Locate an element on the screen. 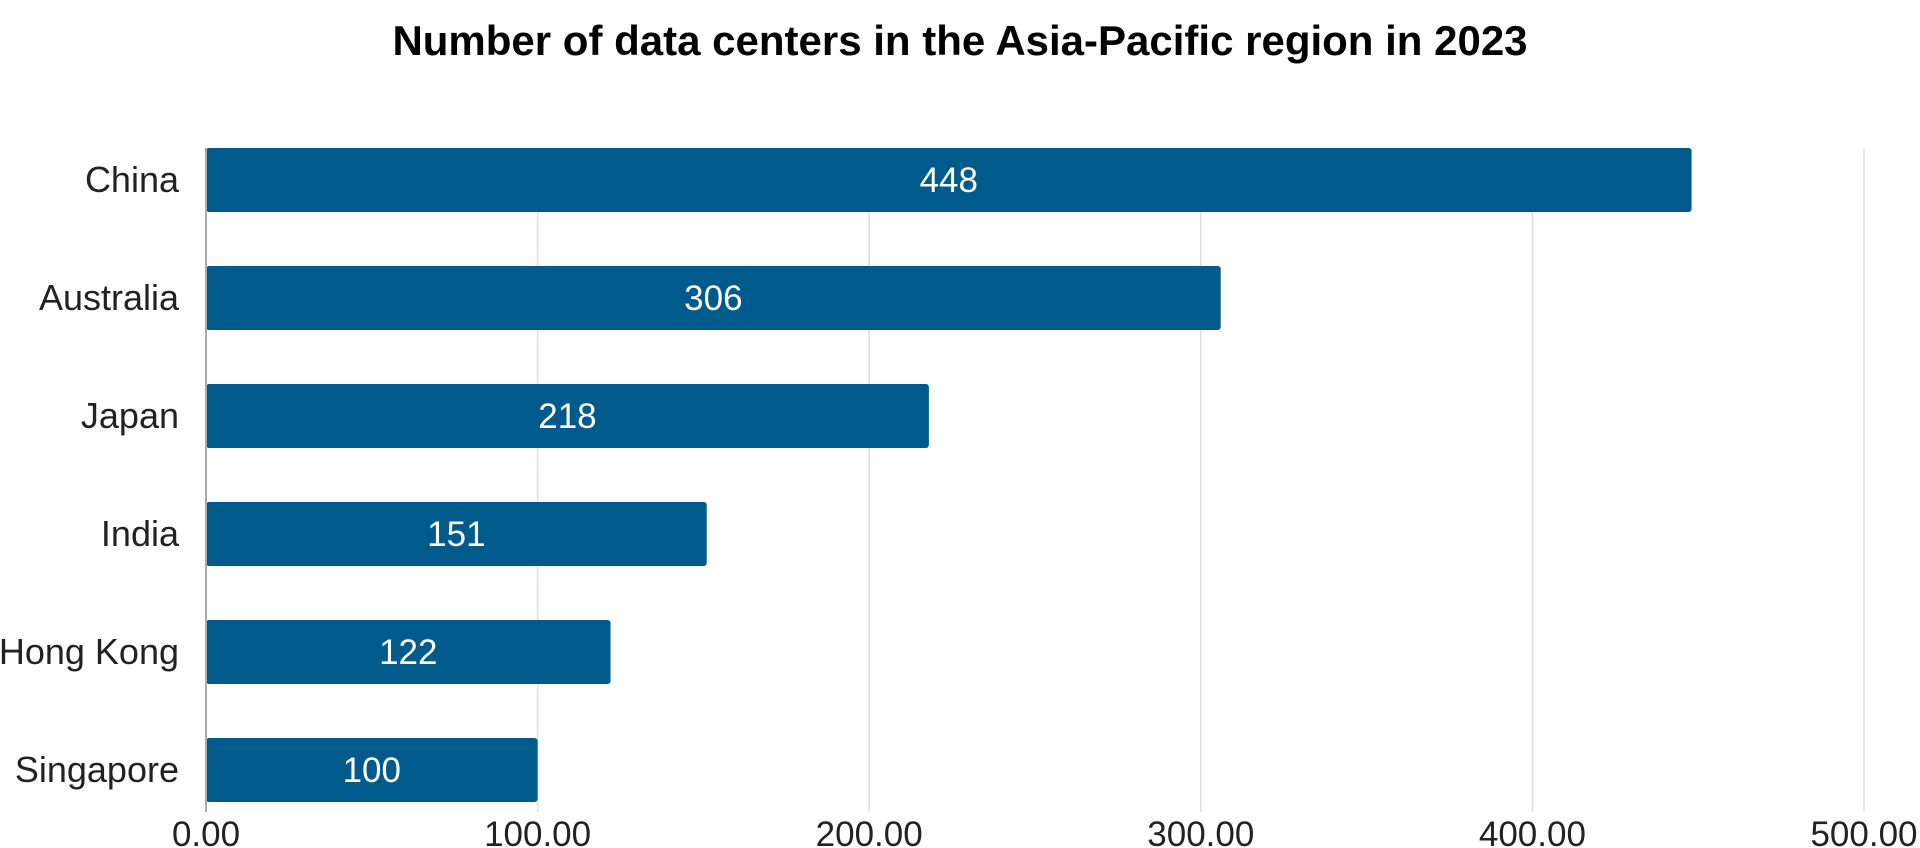 This screenshot has width=1920, height=848. category-label: Australia is located at coordinates (109, 297).